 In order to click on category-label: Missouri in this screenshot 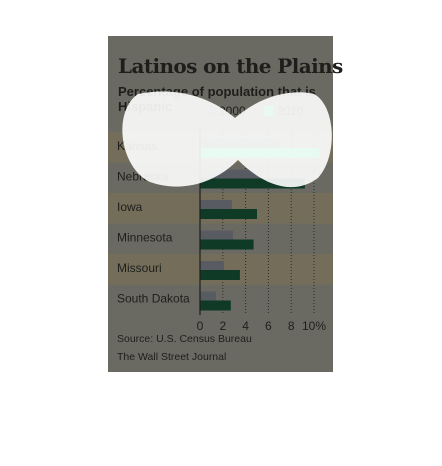, I will do `click(139, 268)`.